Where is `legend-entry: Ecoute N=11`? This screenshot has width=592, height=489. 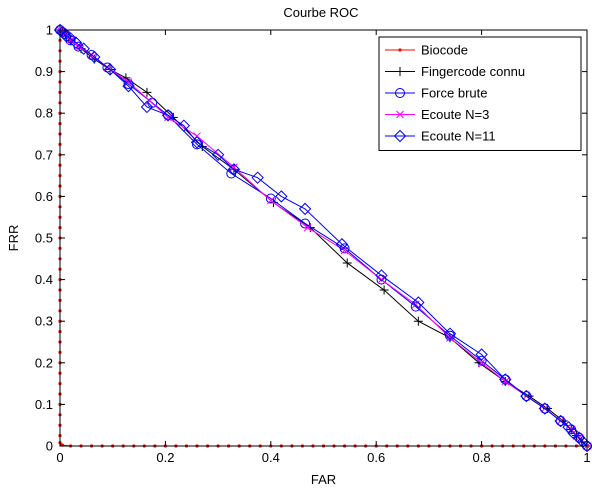
legend-entry: Ecoute N=11 is located at coordinates (440, 136).